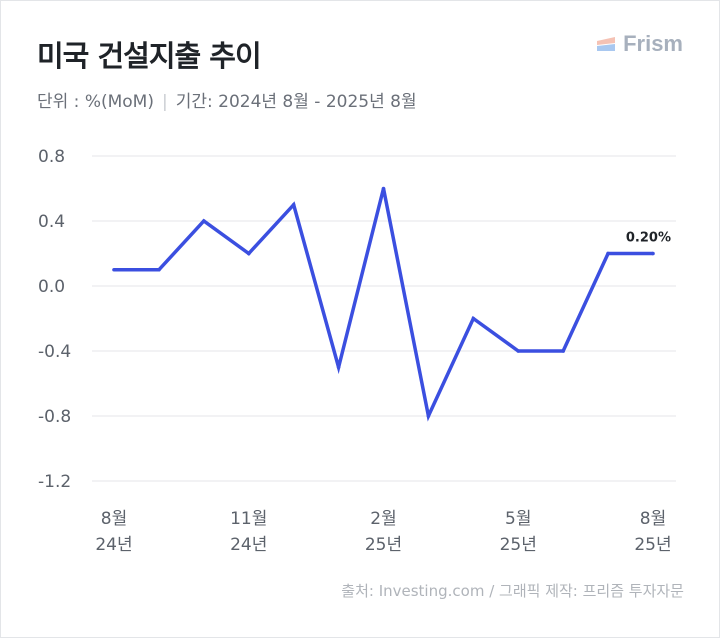  Describe the element at coordinates (606, 44) in the screenshot. I see `frism-stacked-bars-icon` at that location.